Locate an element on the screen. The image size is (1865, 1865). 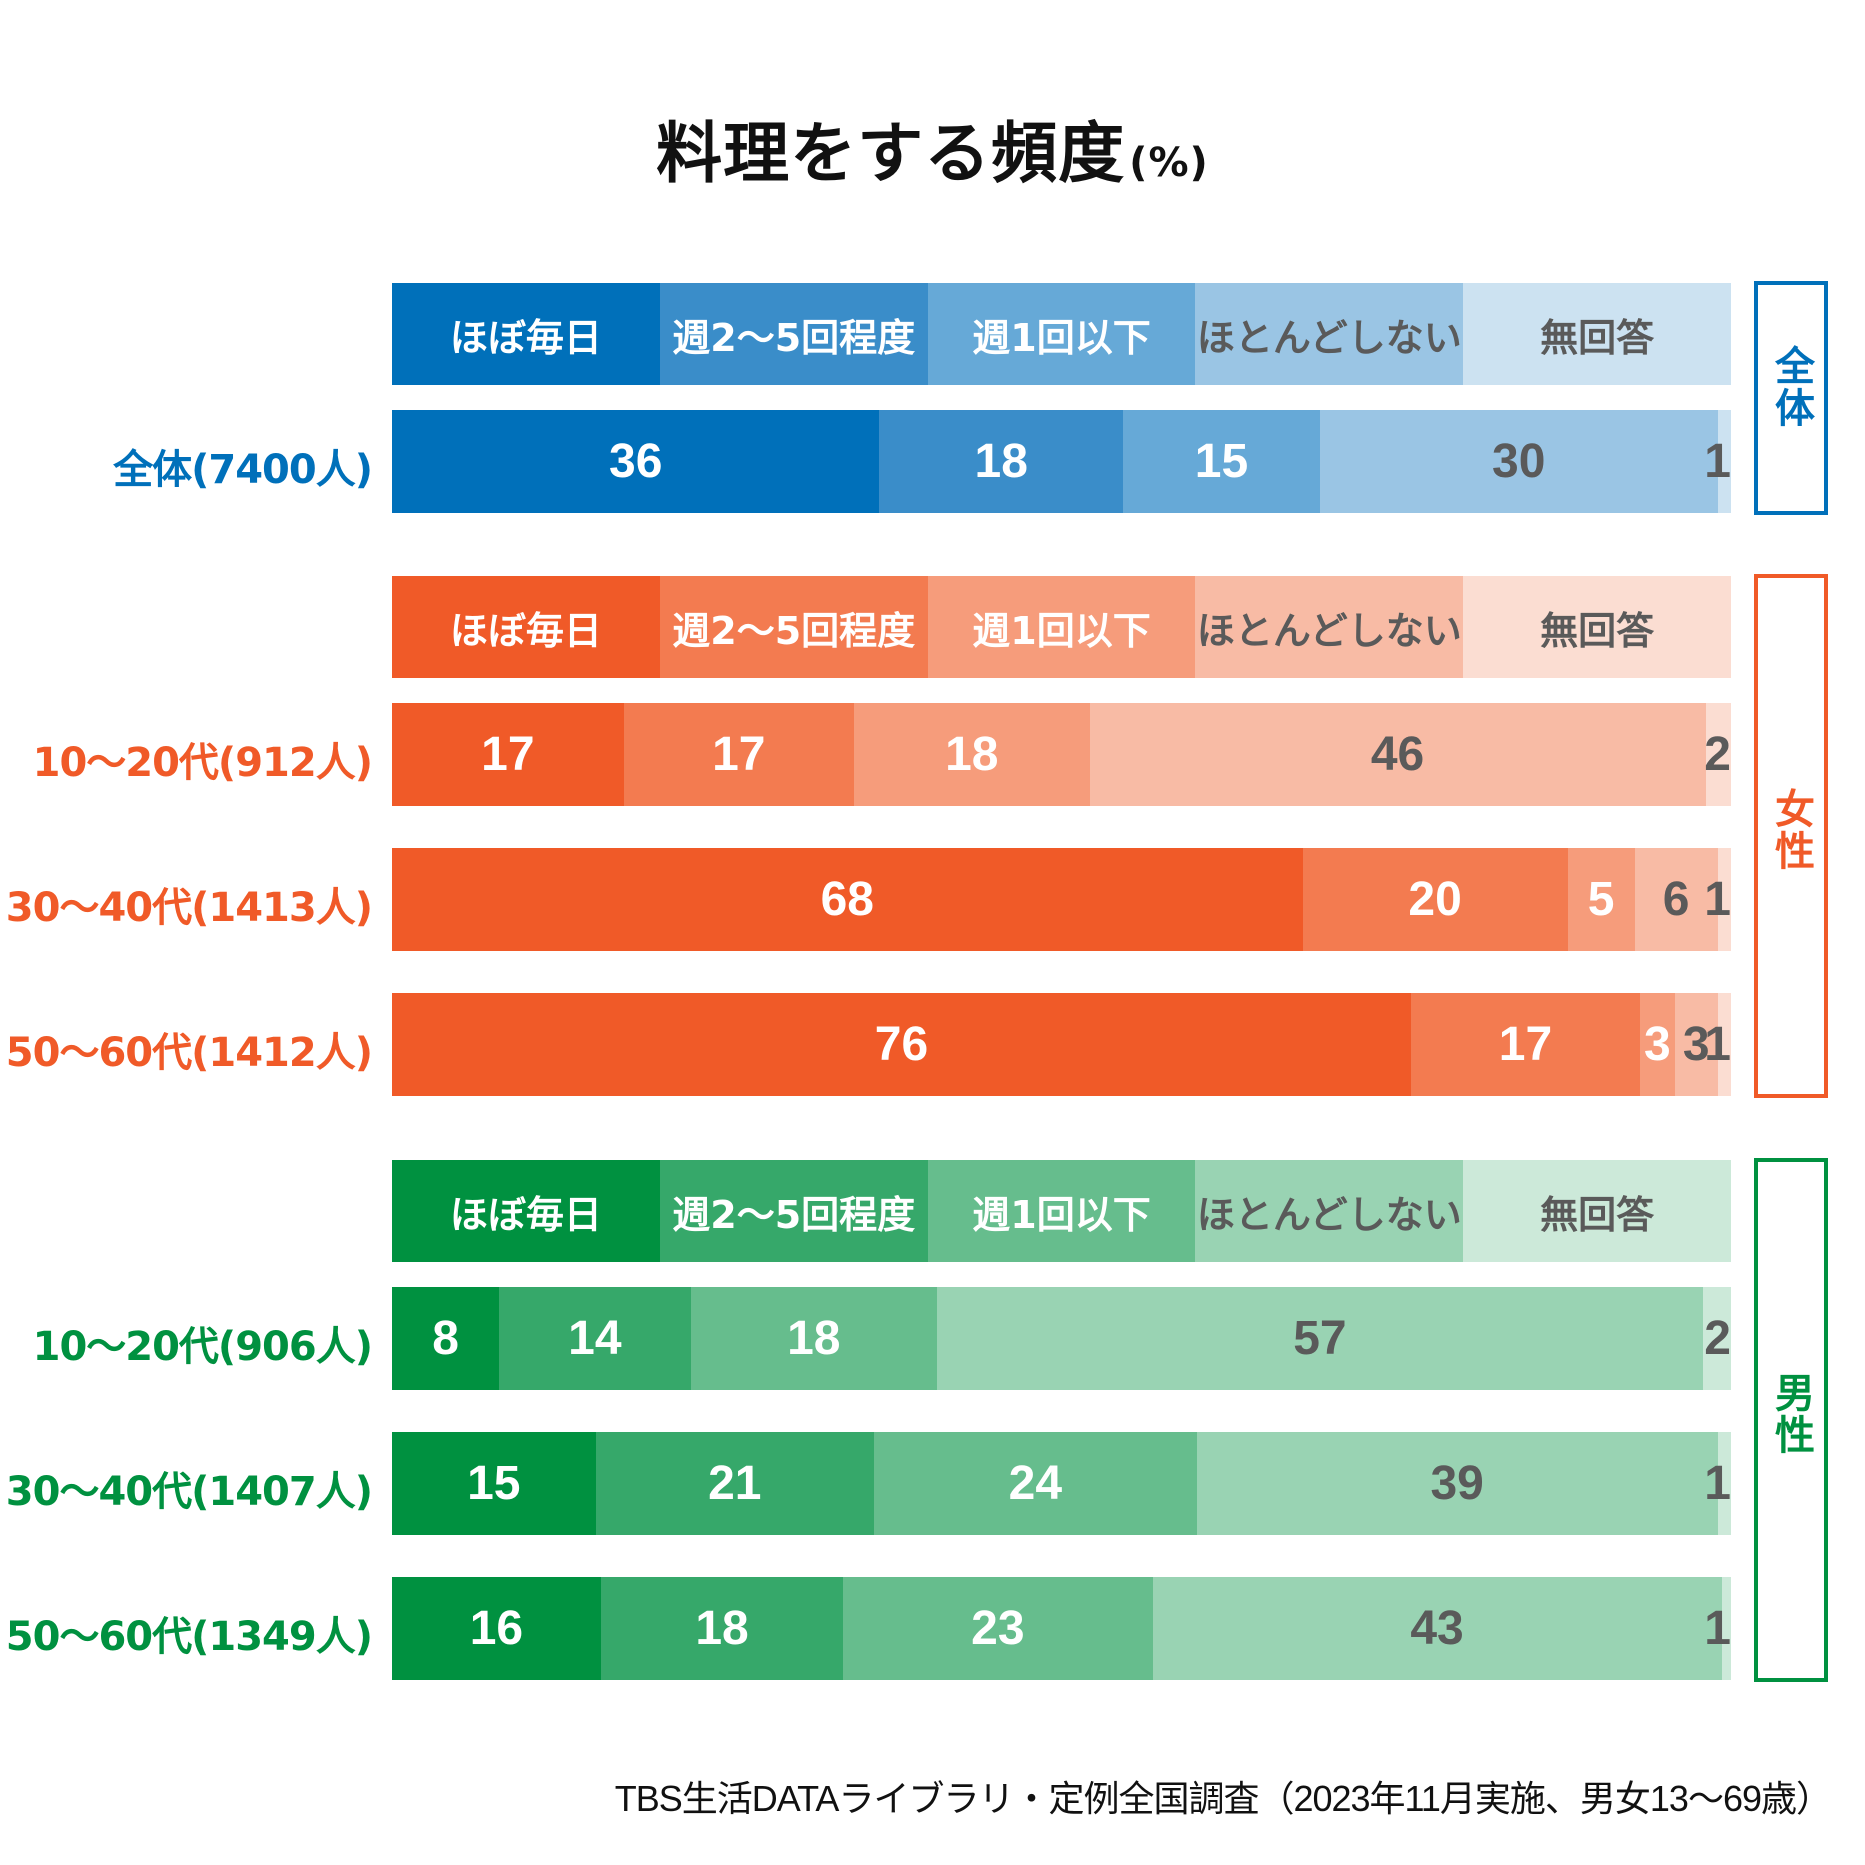
row-label: 50〜60代(1412人) is located at coordinates (189, 1053).